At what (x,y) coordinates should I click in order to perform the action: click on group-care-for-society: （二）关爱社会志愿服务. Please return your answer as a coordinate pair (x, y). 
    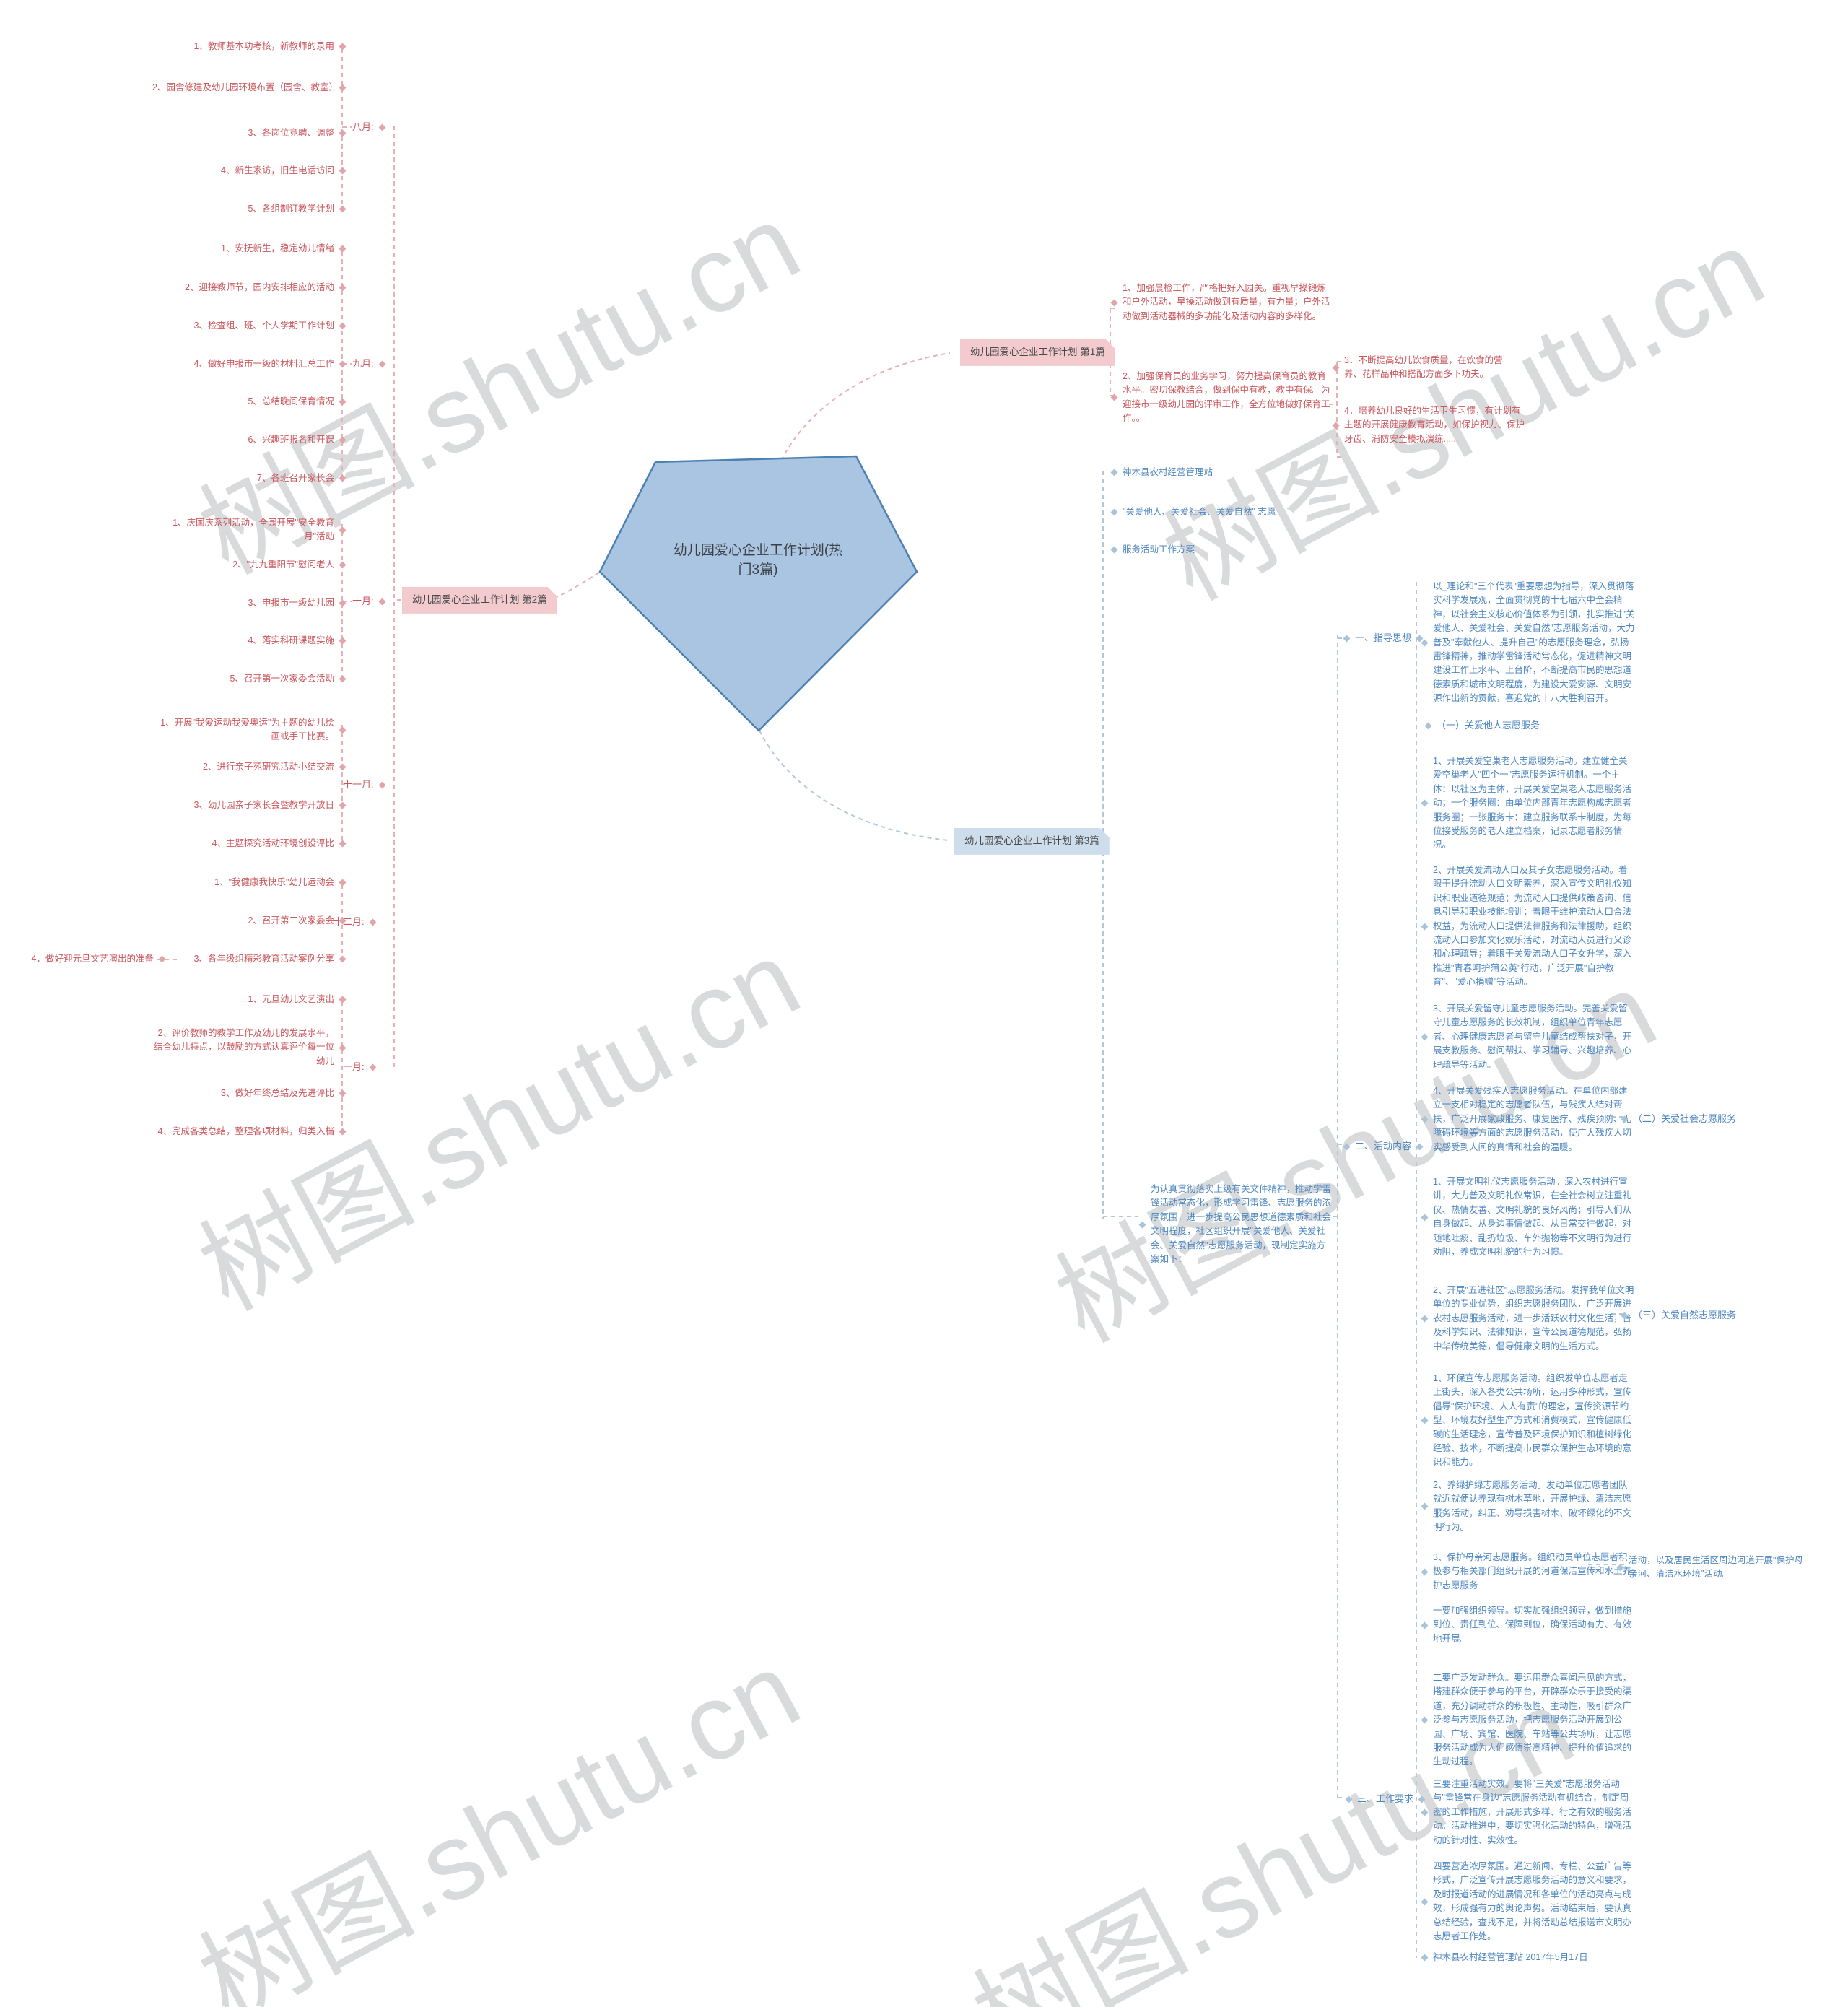
    Looking at the image, I should click on (1684, 1119).